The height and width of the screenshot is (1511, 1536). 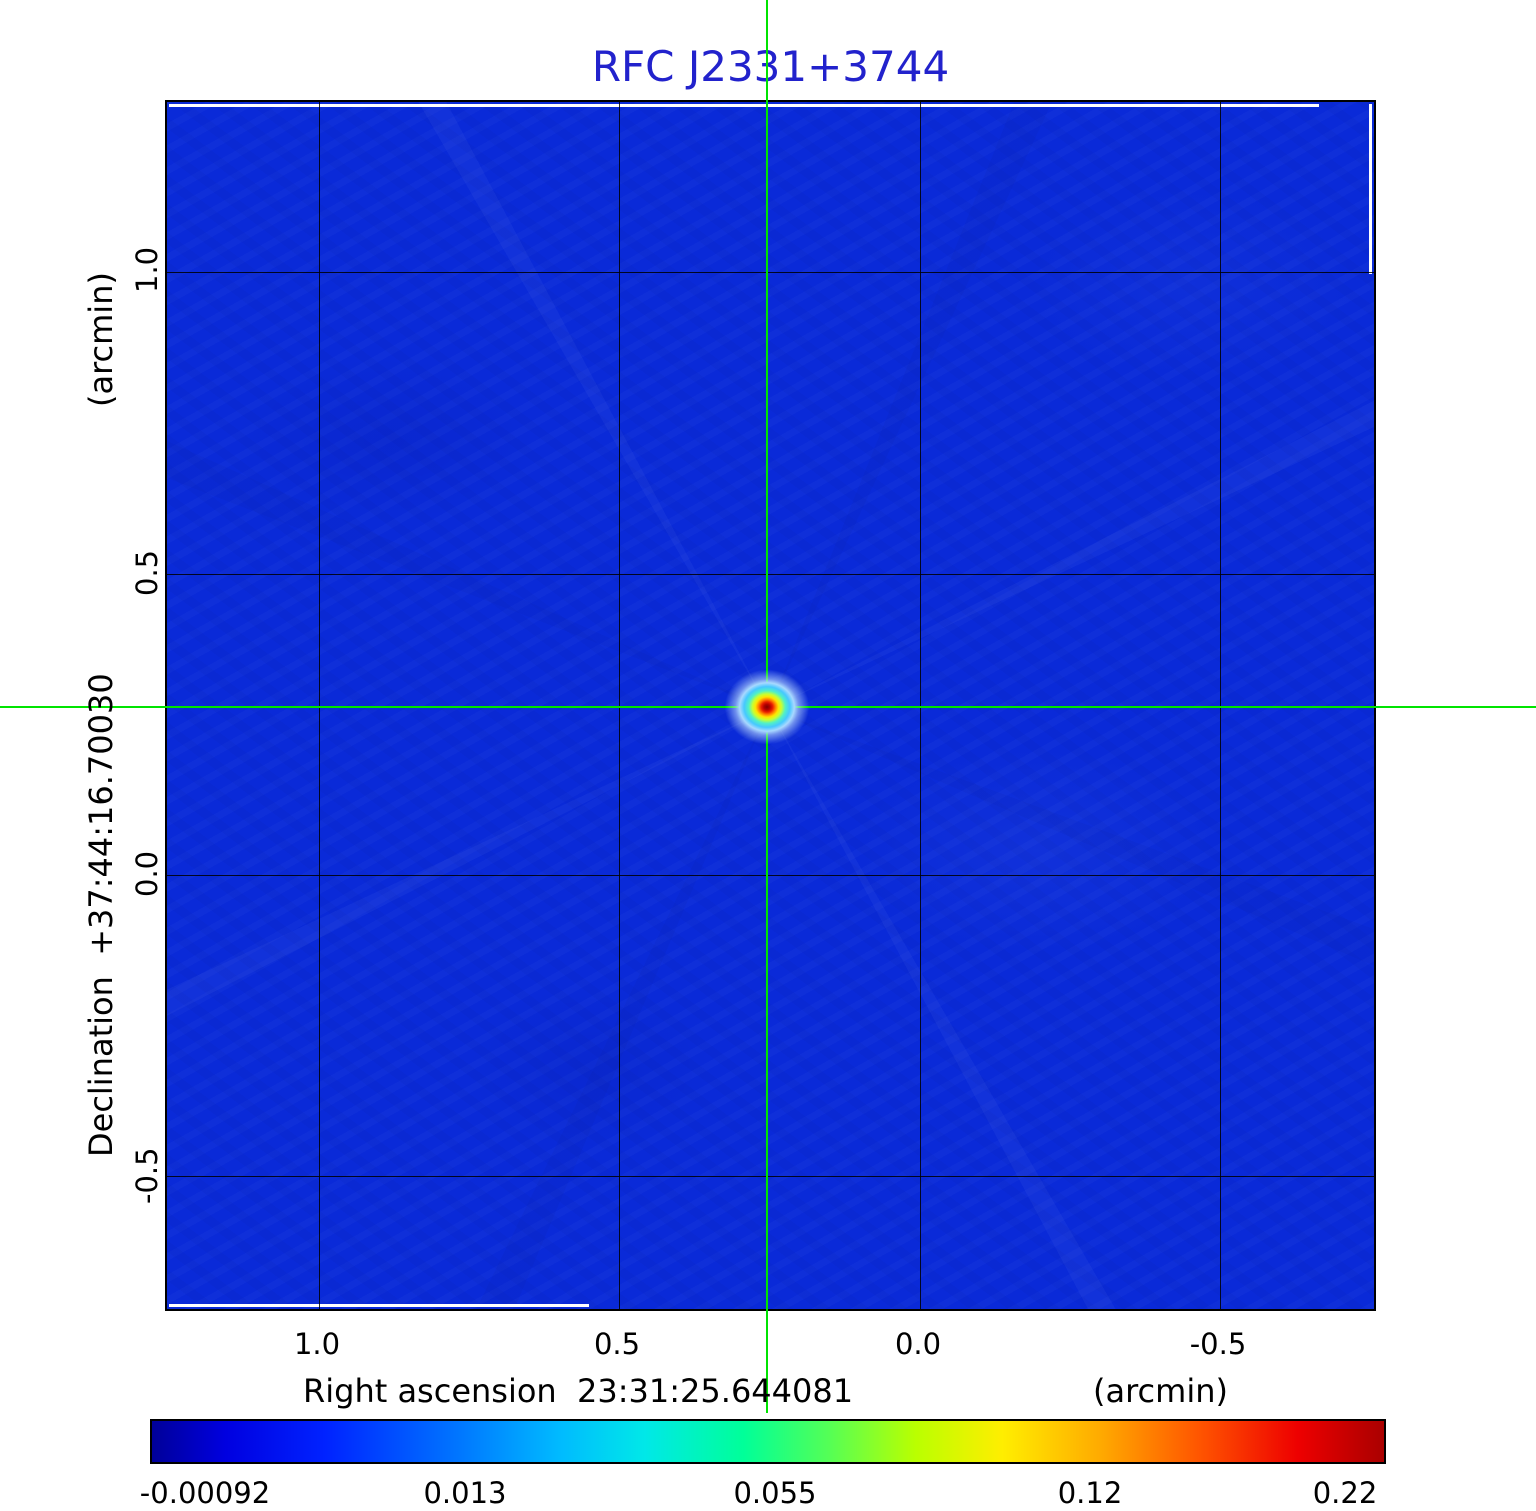 What do you see at coordinates (147, 873) in the screenshot?
I see `y-tick-label-3: 0.0` at bounding box center [147, 873].